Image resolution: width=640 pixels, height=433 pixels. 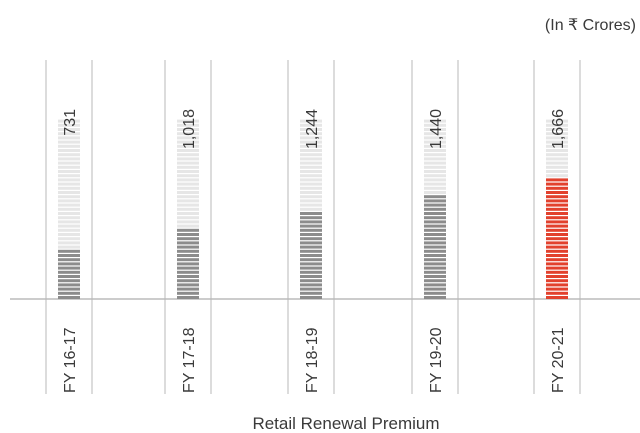 What do you see at coordinates (436, 129) in the screenshot?
I see `value-label: 1,440` at bounding box center [436, 129].